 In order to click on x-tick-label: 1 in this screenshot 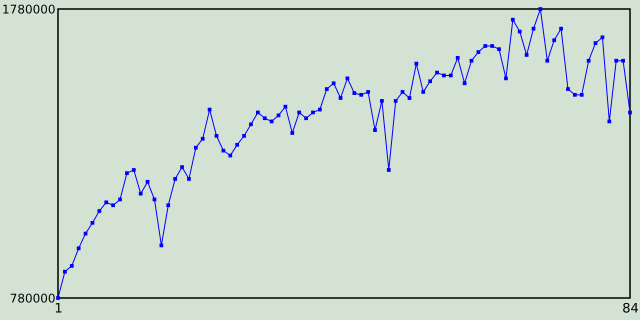, I will do `click(58, 309)`.